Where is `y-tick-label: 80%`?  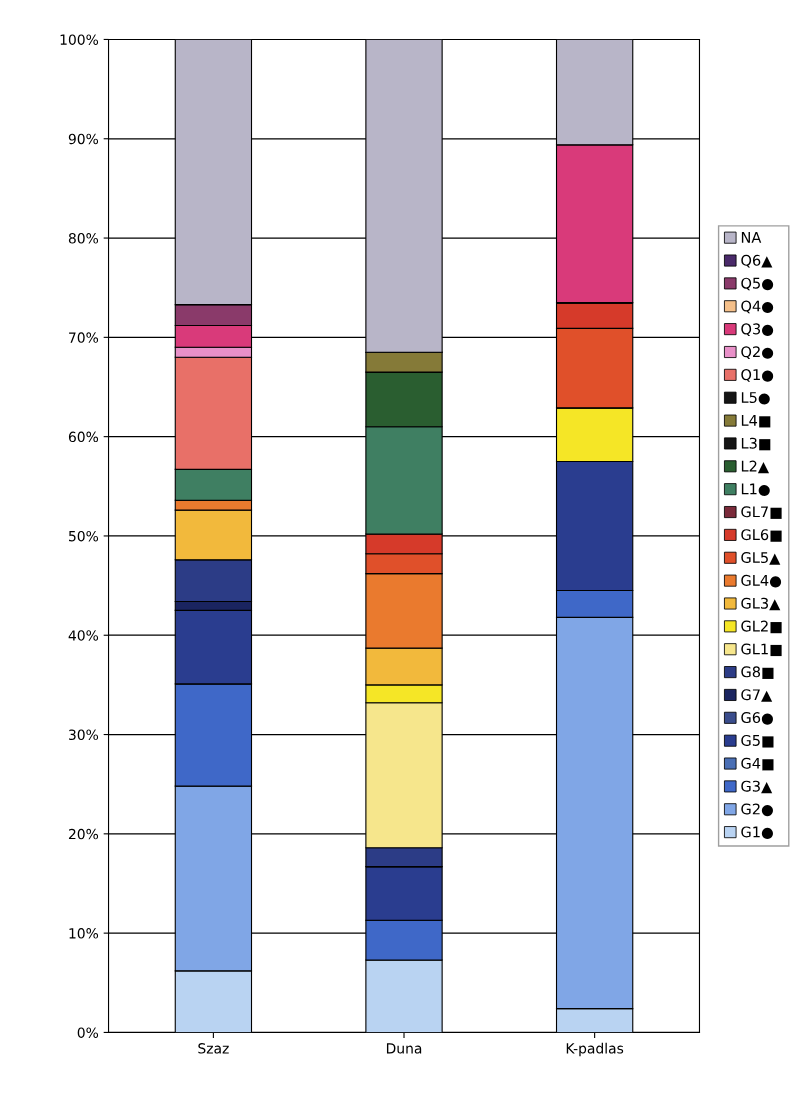
y-tick-label: 80% is located at coordinates (83, 238).